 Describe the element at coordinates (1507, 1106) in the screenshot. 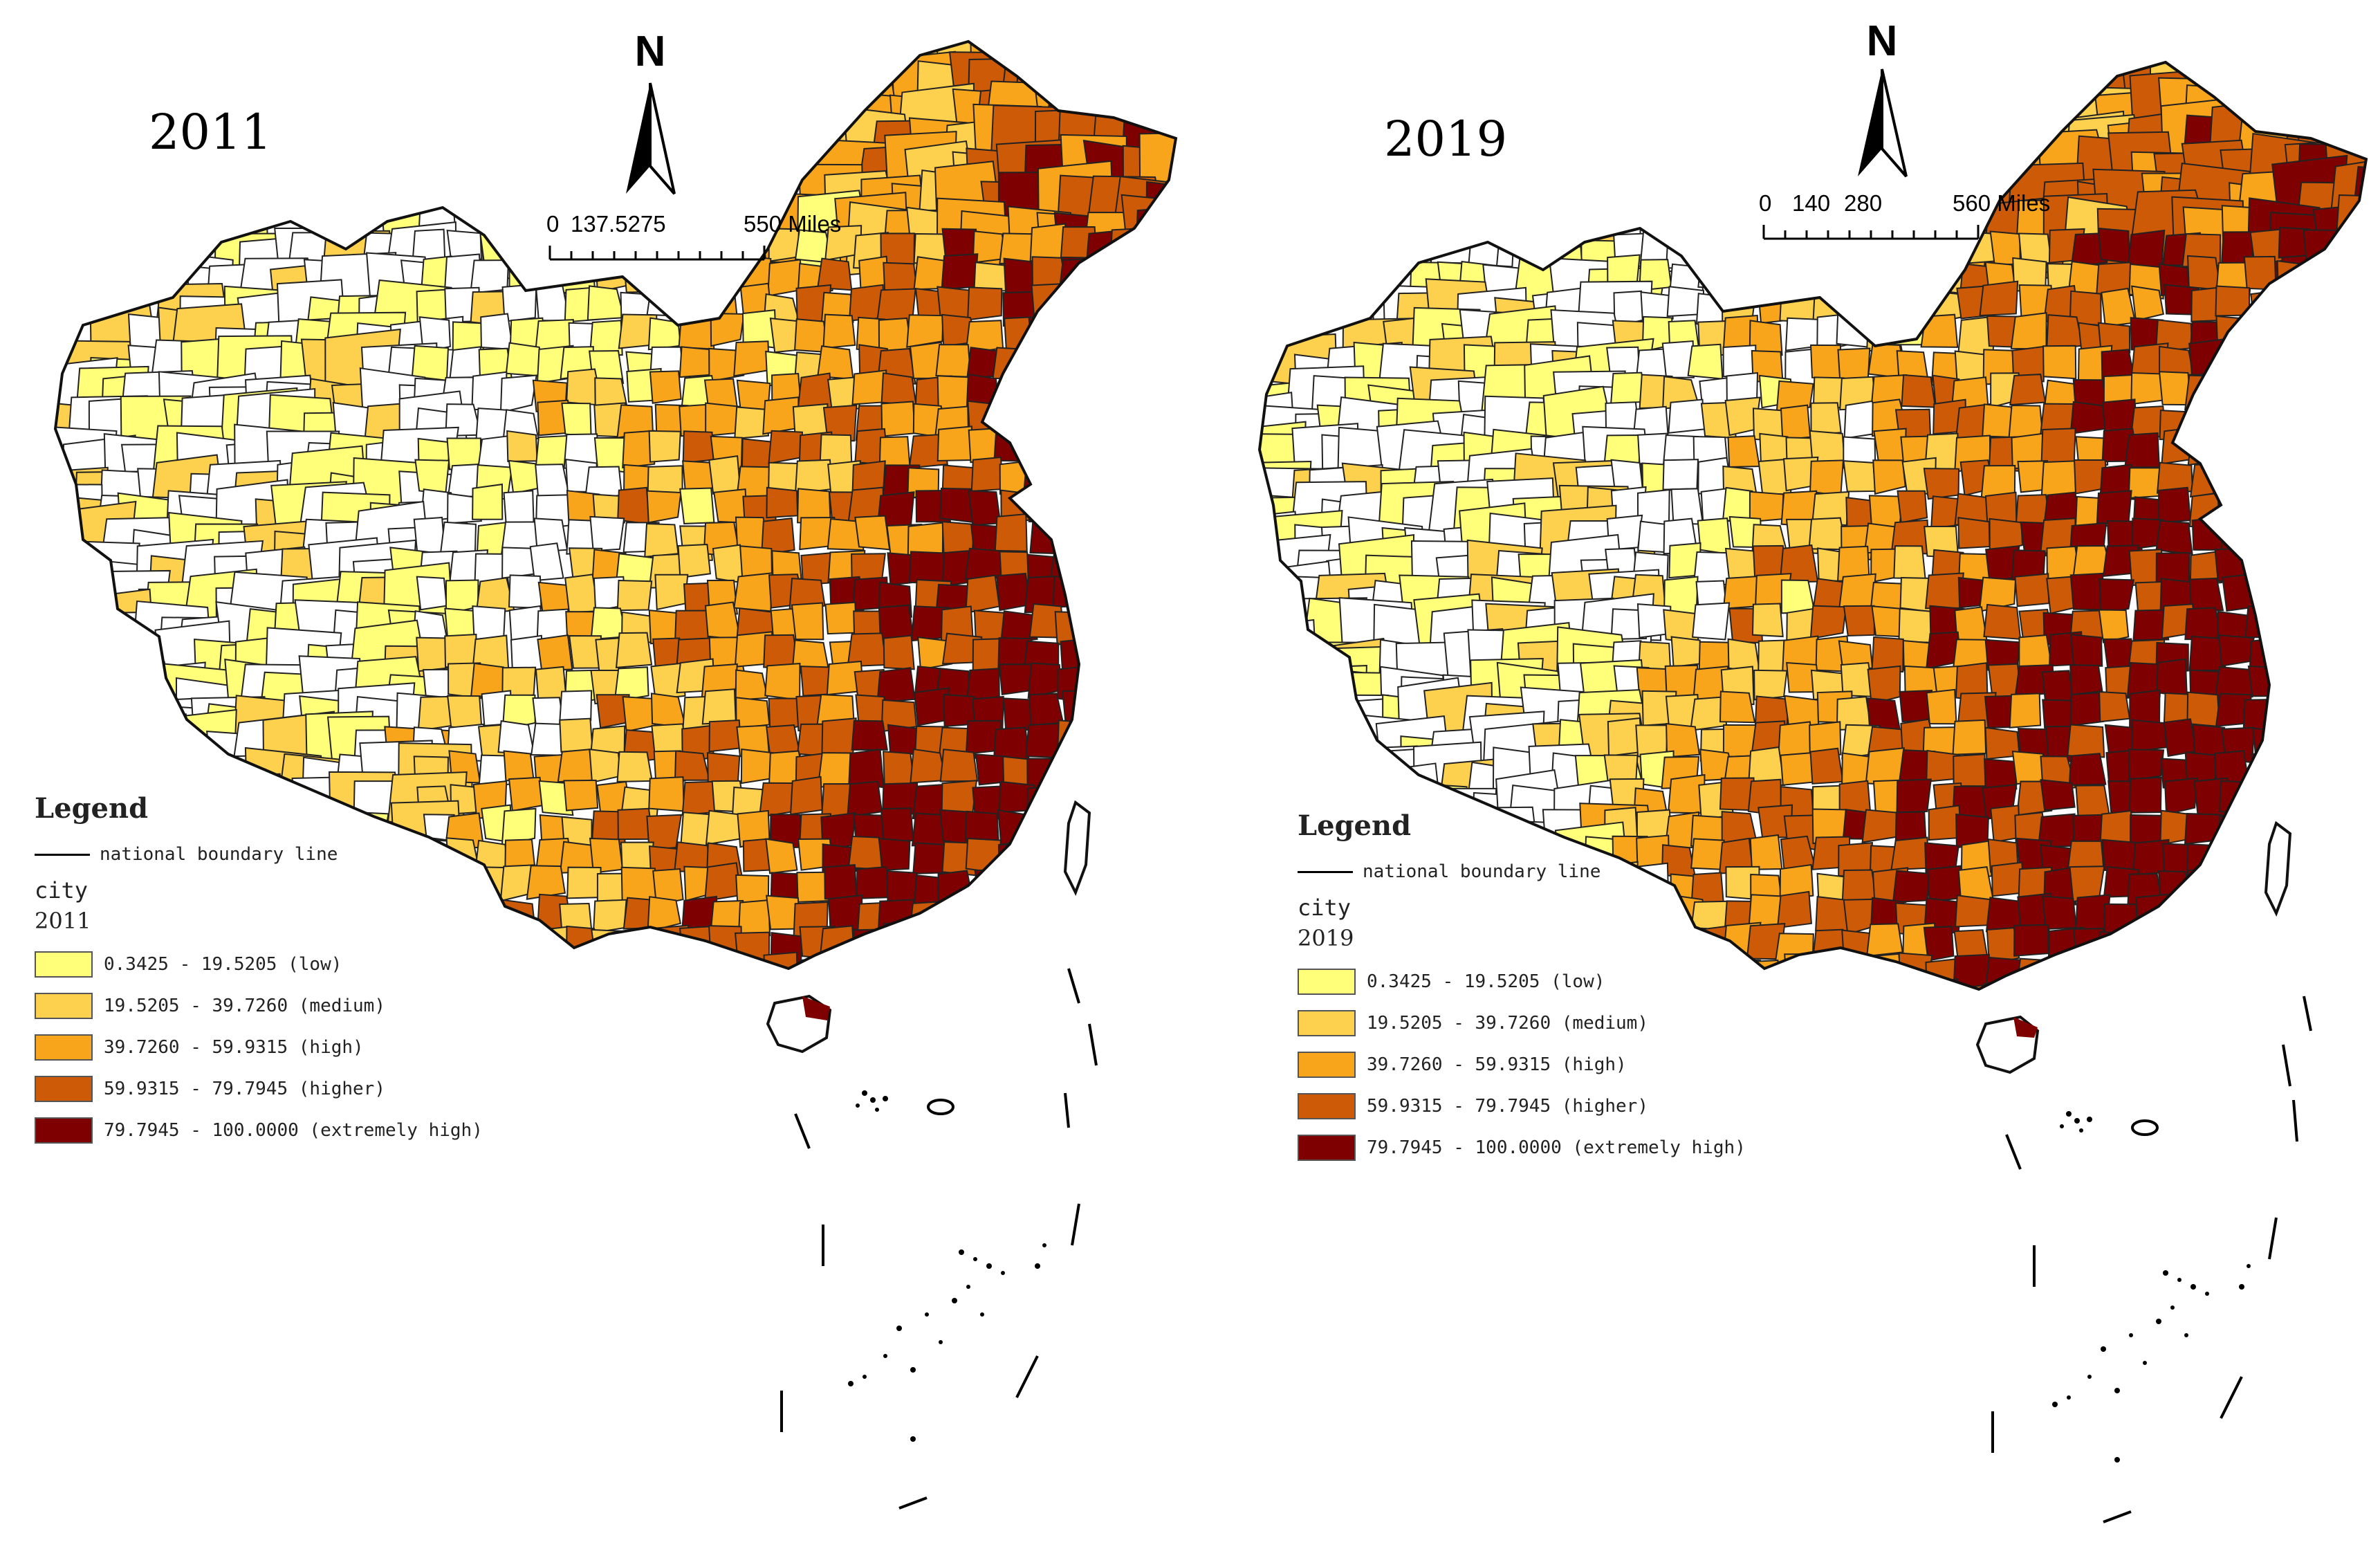

I see `legend-class-label: 59.9315 - 79.7945 (higher)` at that location.